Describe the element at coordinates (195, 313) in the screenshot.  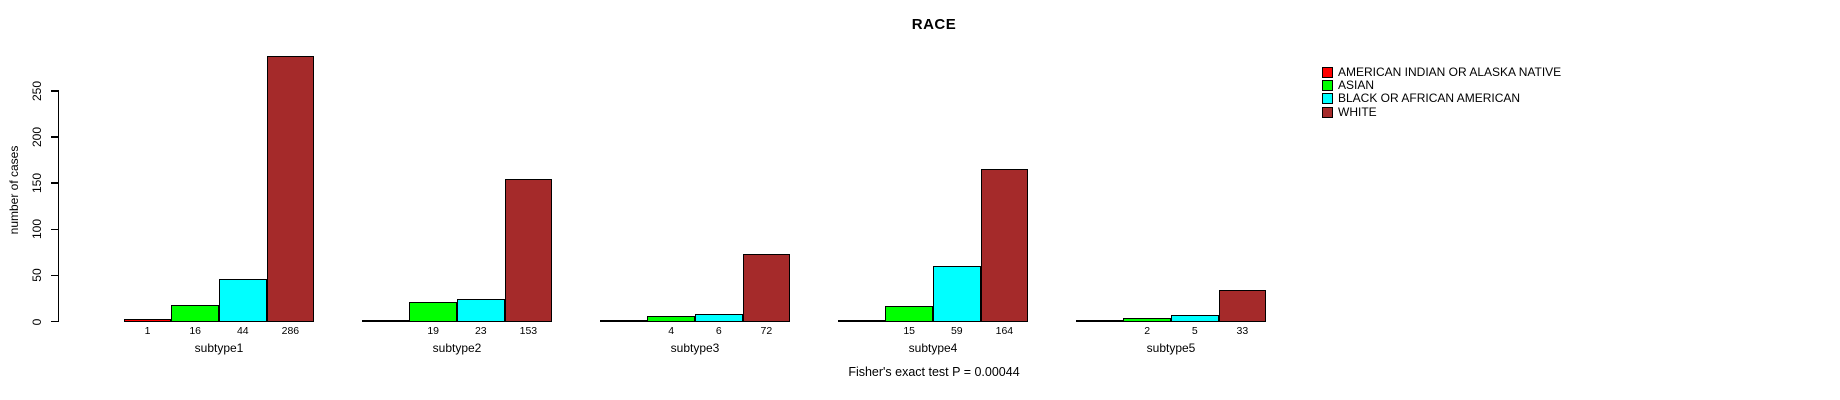
I see `bar-subtype1-asian` at that location.